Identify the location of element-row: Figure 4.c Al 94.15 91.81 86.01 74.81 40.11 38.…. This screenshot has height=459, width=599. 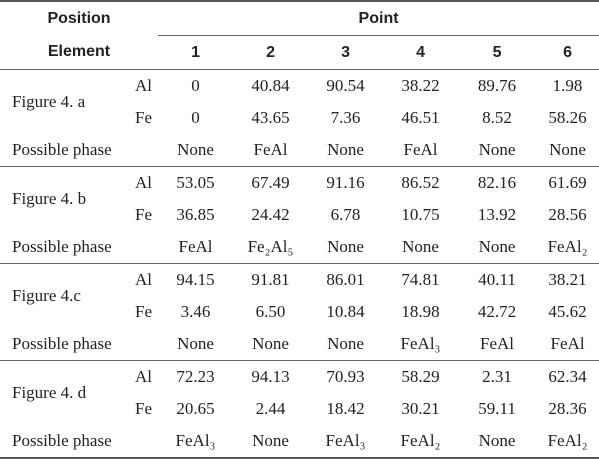
(299, 295).